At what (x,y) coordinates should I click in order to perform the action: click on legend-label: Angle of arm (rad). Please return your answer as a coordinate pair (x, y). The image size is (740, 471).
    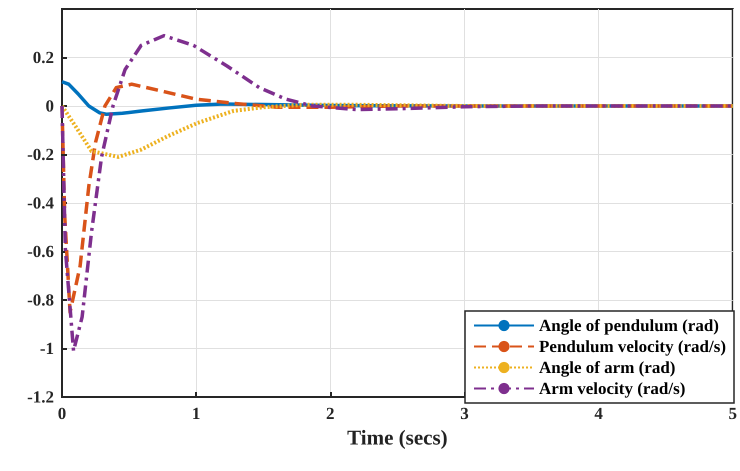
    Looking at the image, I should click on (607, 367).